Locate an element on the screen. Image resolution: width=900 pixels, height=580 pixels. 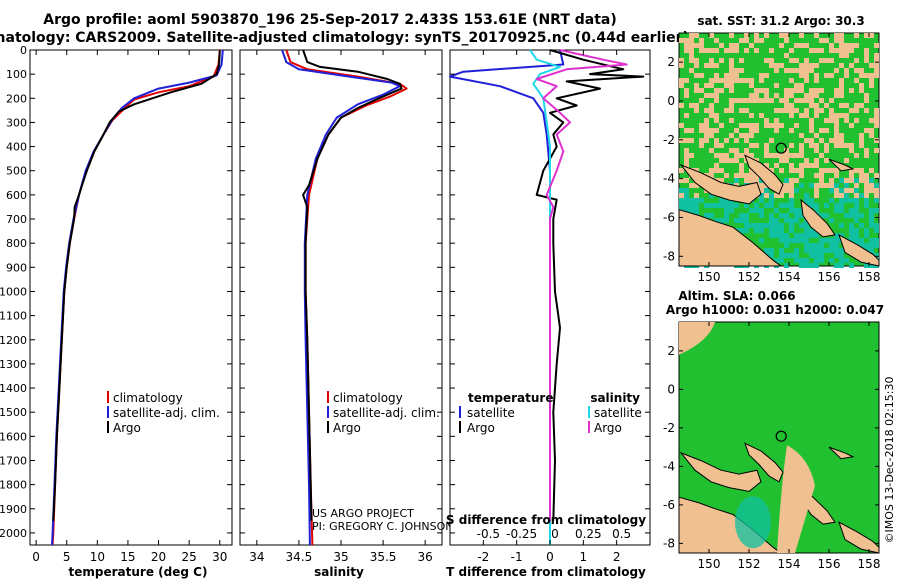
y-tick-label: 200 is located at coordinates (16, 98).